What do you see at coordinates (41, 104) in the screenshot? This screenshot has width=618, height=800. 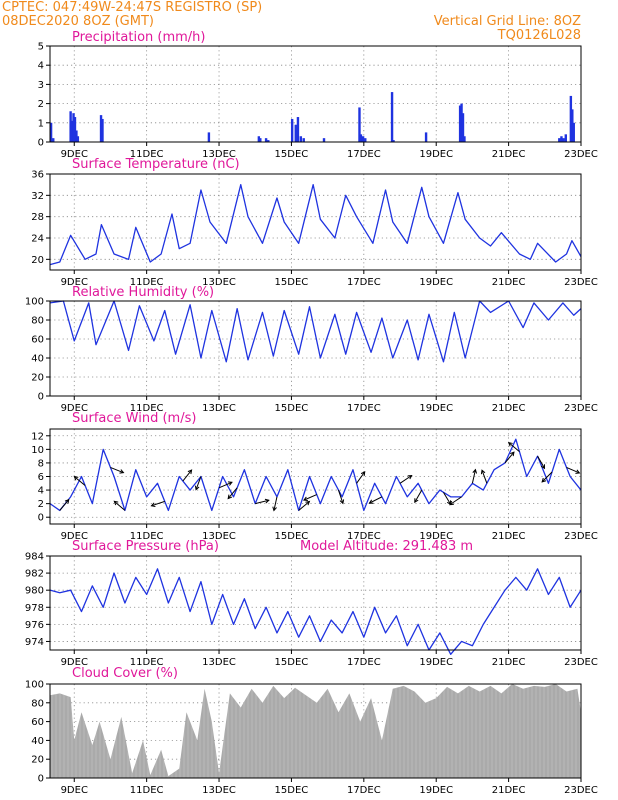 I see `y-tick-label: 2` at bounding box center [41, 104].